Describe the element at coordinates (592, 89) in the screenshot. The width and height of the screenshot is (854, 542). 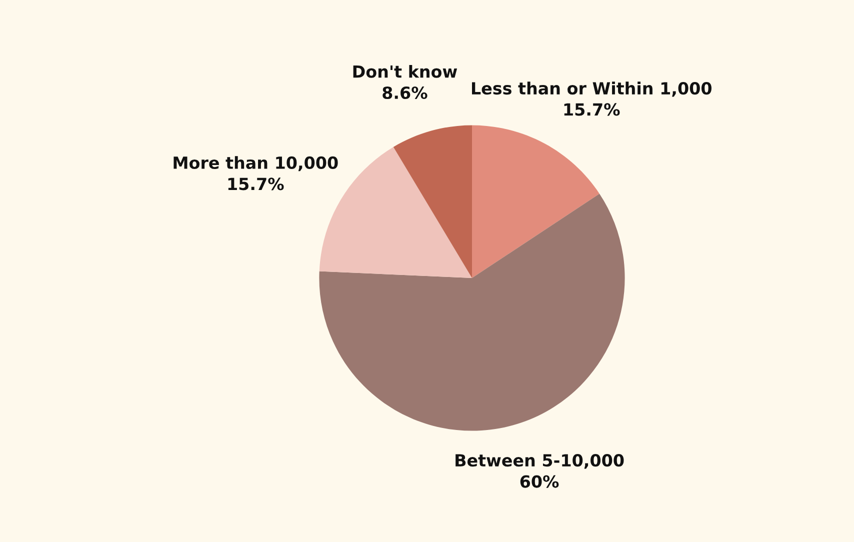
I see `slice-label: Less than or Within 1,000` at that location.